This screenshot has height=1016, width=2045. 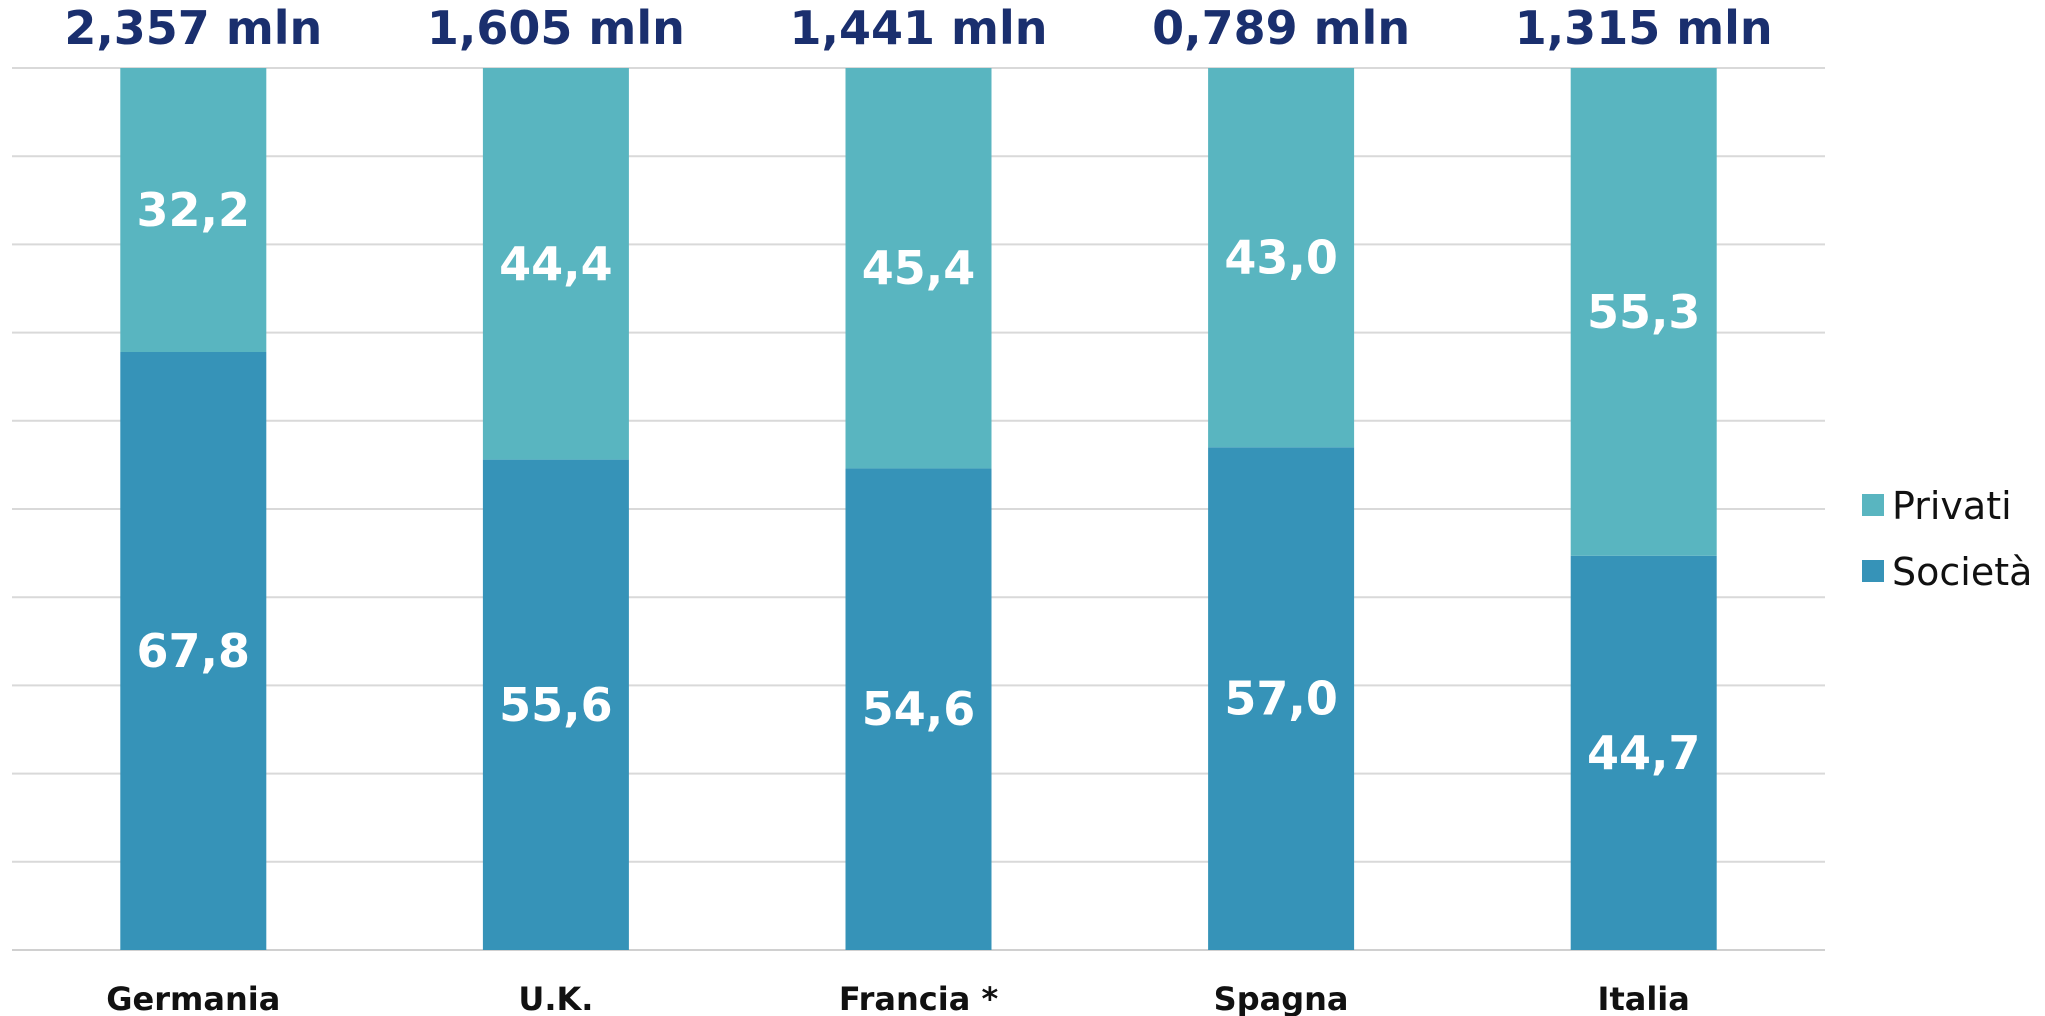 I want to click on legend-item: Privati, so click(x=1937, y=506).